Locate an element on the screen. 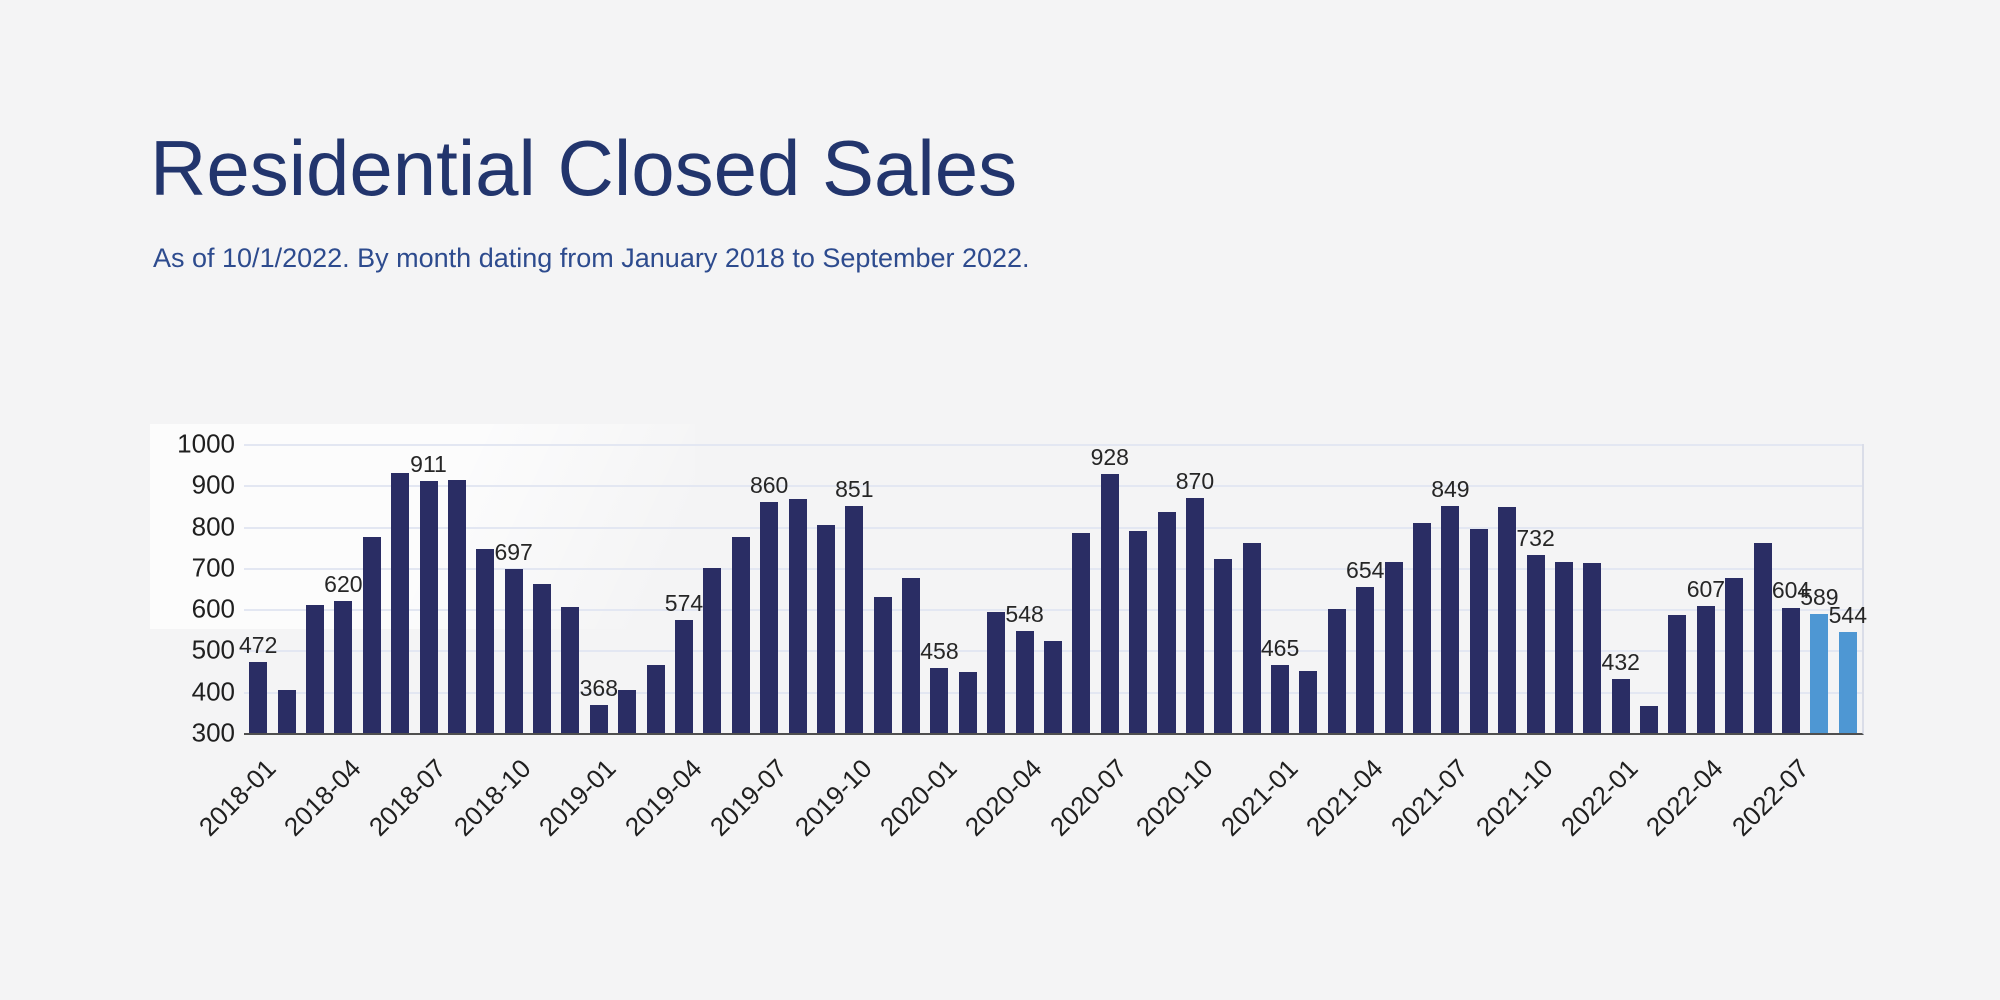  x-tick-label: 2018-04 is located at coordinates (322, 797).